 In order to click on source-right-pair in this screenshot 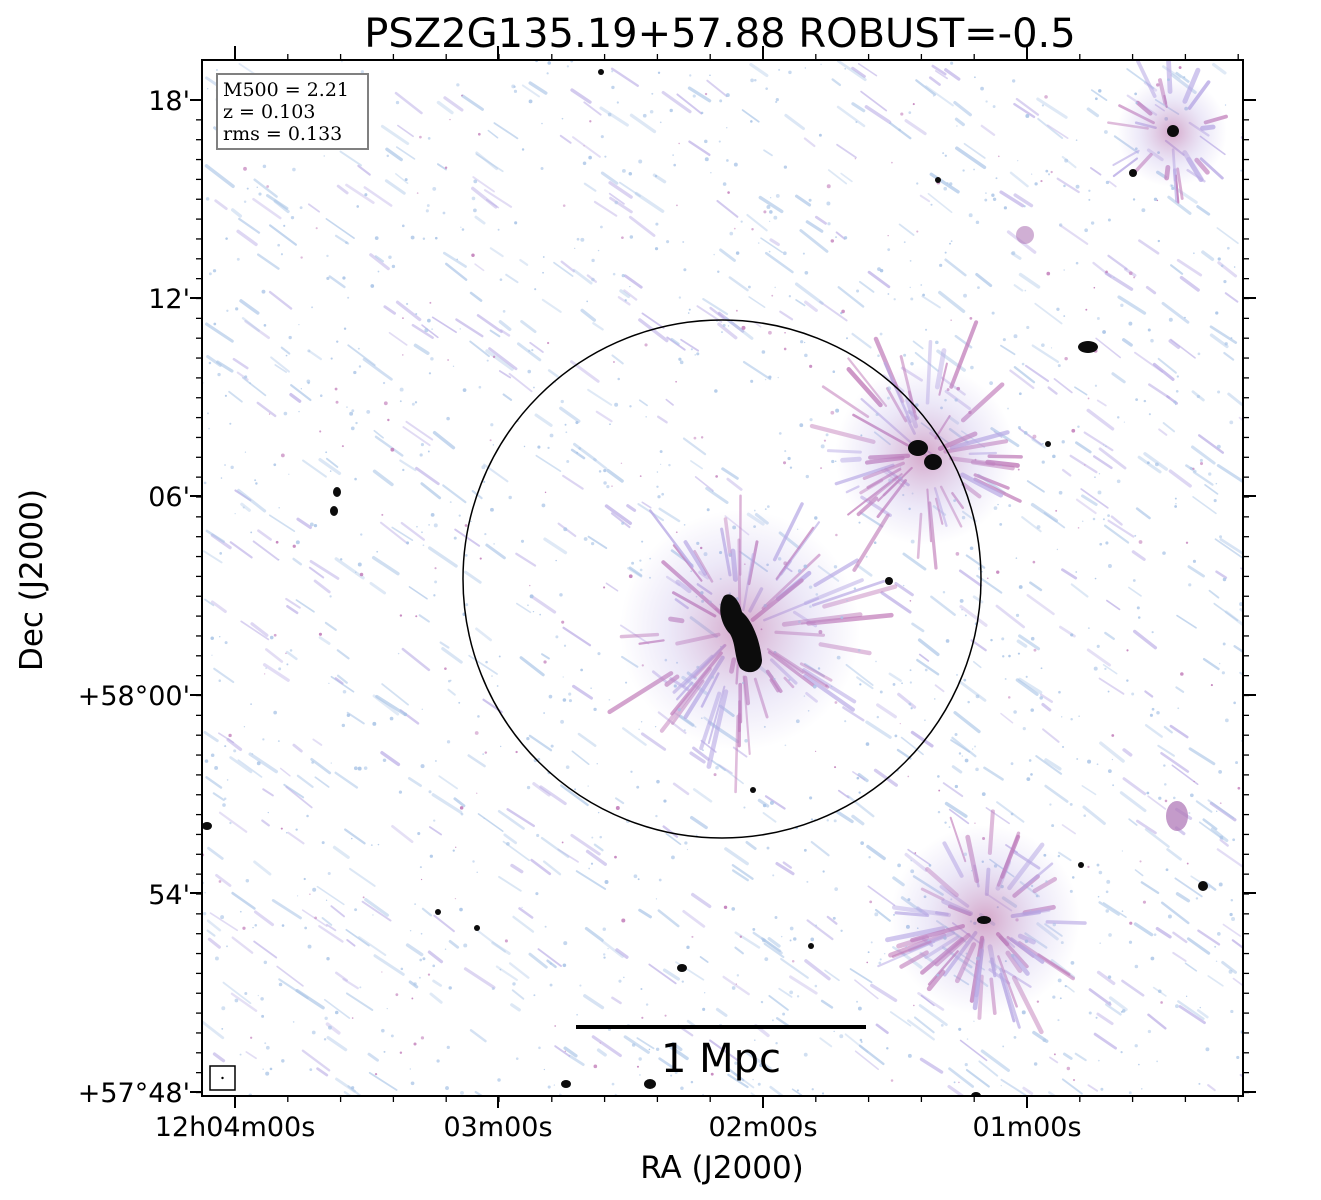, I will do `click(1088, 347)`.